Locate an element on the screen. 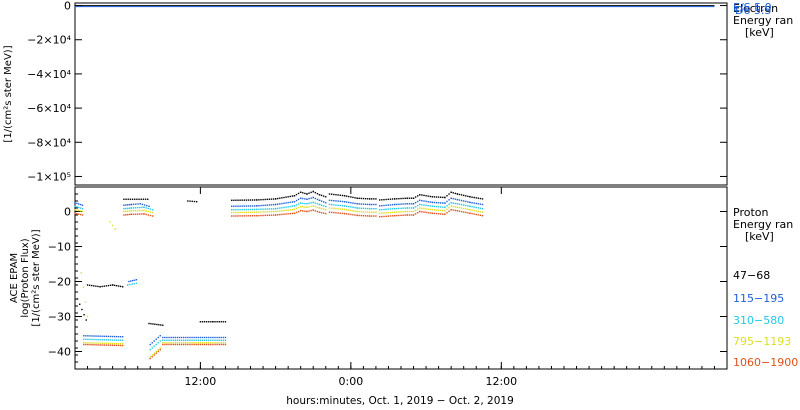 This screenshot has width=800, height=410. bottom-x-tick-label: 12:00 is located at coordinates (201, 381).